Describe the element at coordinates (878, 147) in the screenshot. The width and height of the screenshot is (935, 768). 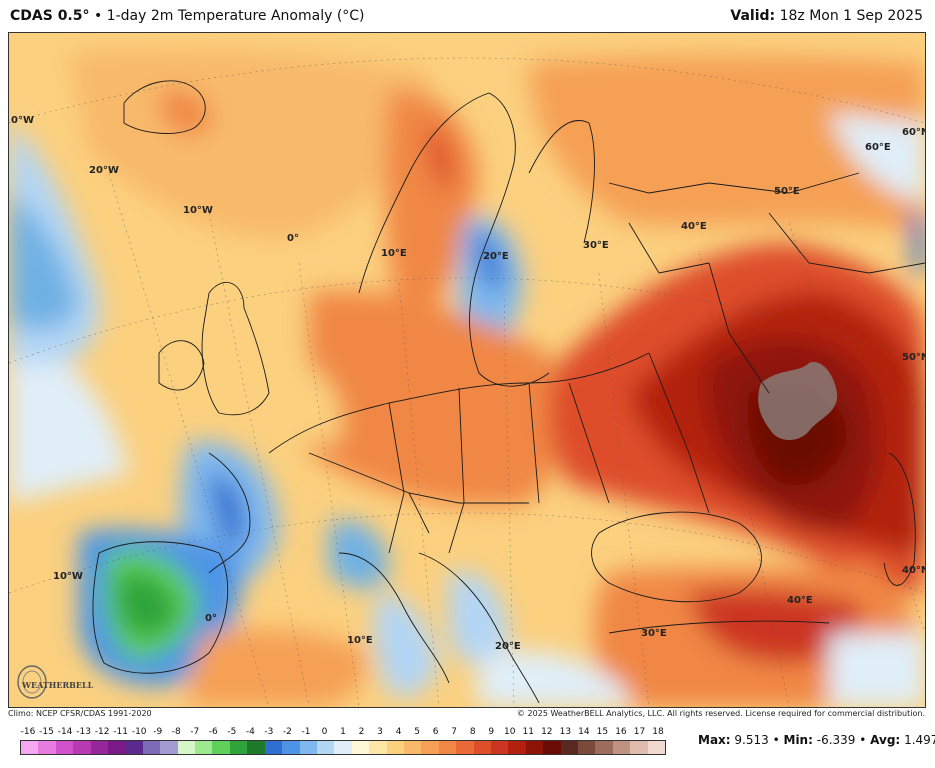
I see `lon-label-60e: 60°E` at that location.